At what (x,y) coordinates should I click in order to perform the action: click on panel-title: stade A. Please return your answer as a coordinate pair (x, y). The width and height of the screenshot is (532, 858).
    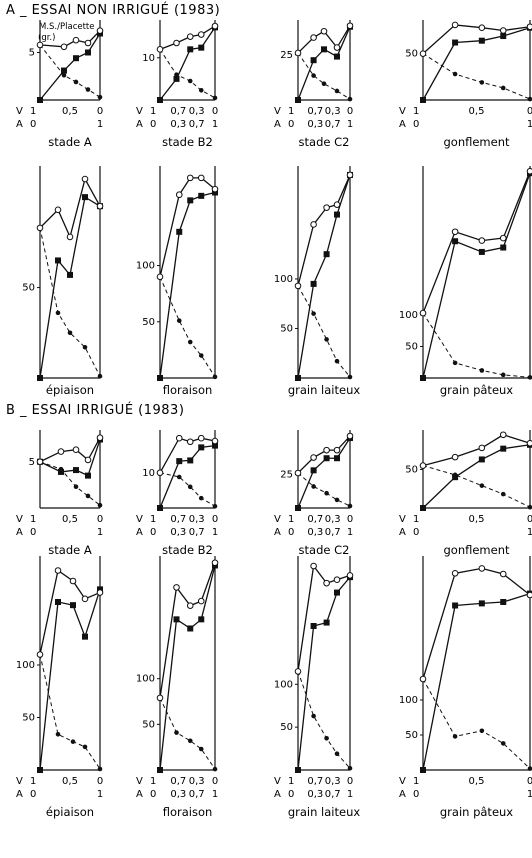
    Looking at the image, I should click on (70, 142).